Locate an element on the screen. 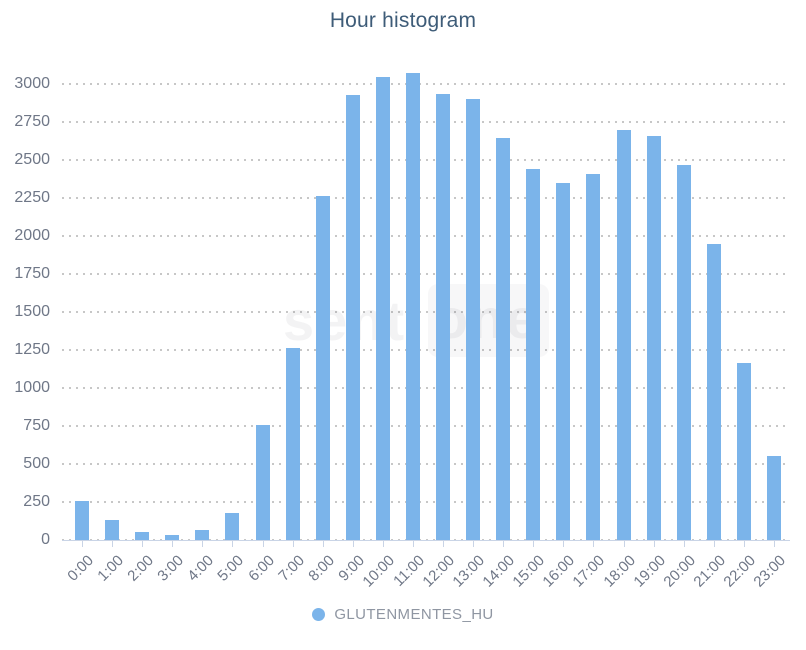 The width and height of the screenshot is (806, 650). chart-title: Hour histogram is located at coordinates (403, 20).